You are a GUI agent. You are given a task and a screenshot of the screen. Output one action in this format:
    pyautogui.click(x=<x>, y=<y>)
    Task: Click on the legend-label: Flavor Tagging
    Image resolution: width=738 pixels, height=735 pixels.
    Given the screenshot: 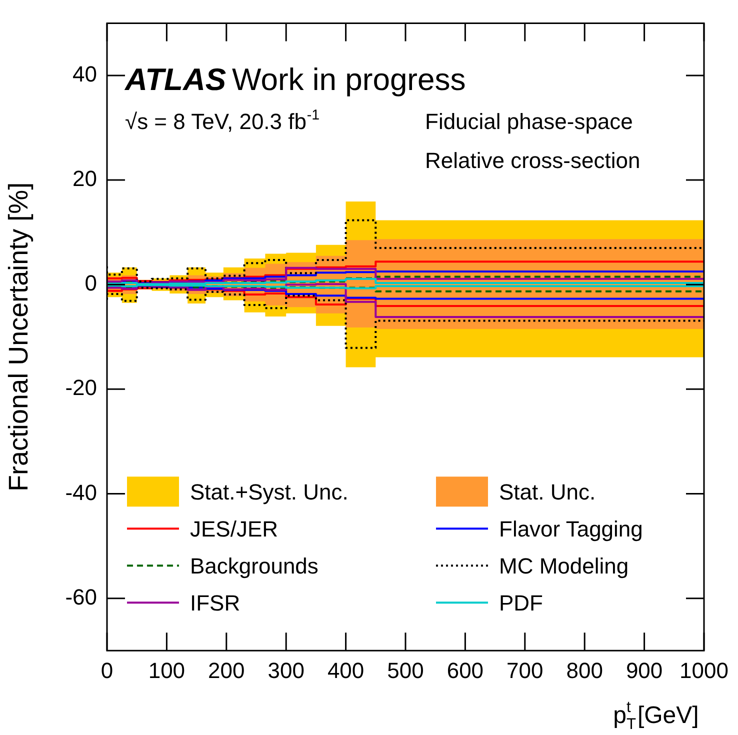 What is the action you would take?
    pyautogui.click(x=571, y=529)
    